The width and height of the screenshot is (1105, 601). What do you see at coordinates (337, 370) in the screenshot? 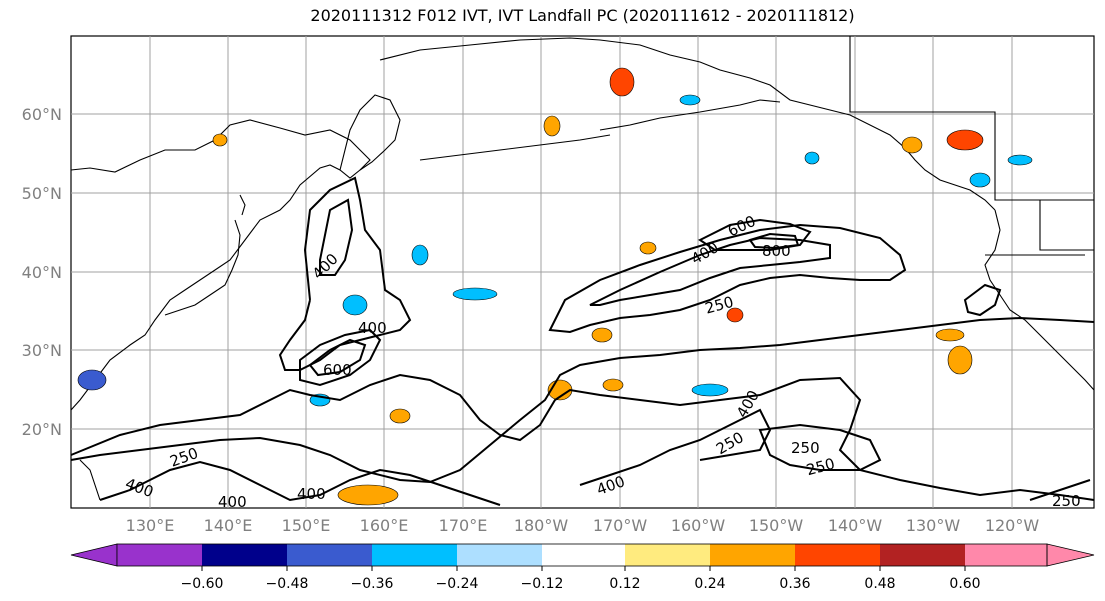
I see `label-600-mid: 600` at bounding box center [337, 370].